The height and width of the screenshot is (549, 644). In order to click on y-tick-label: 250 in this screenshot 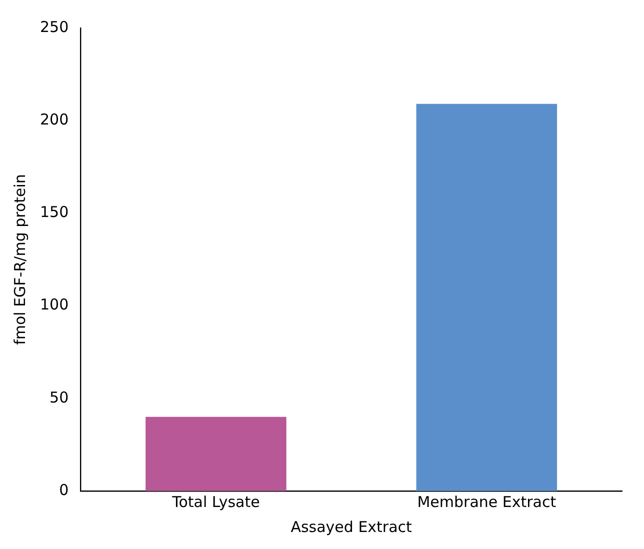, I will do `click(54, 27)`.